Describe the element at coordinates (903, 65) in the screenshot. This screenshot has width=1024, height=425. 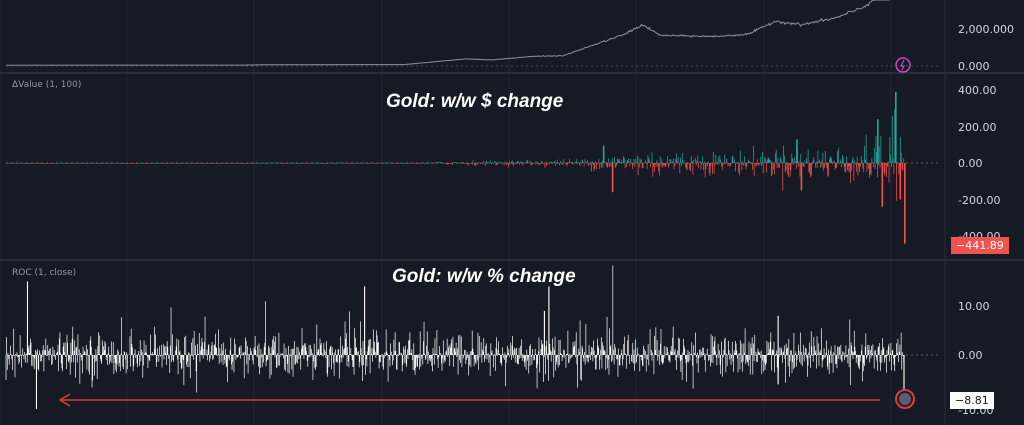
I see `lightning-timer-icon` at that location.